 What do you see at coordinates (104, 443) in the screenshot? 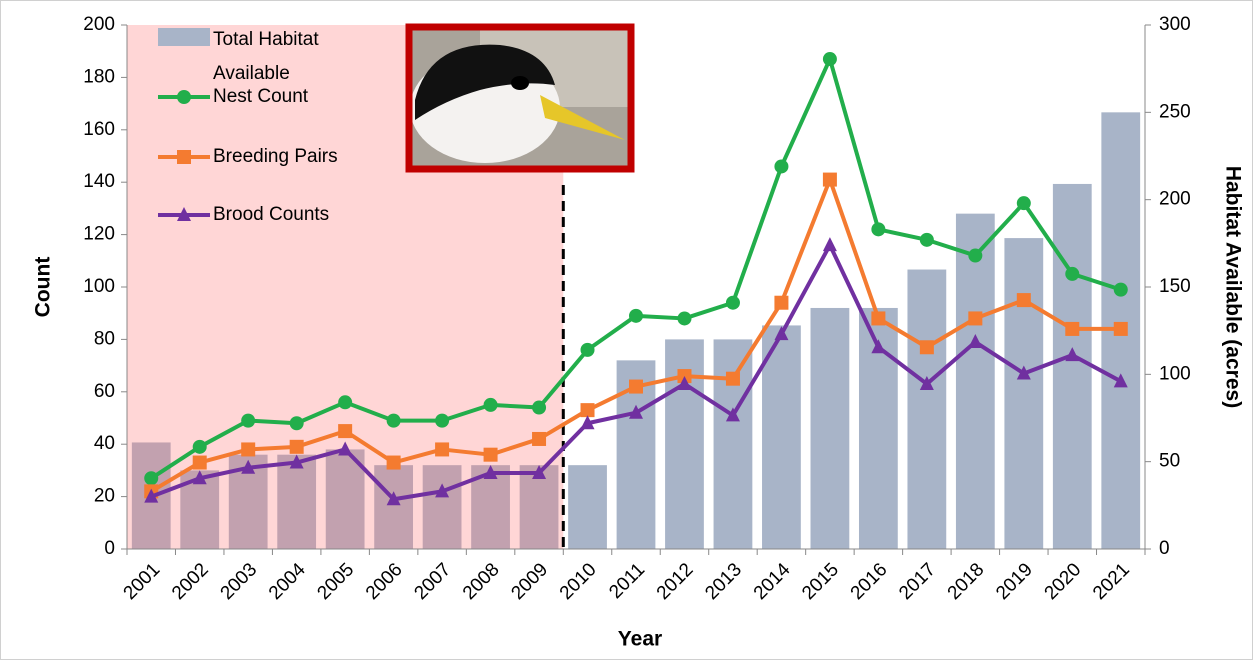
I see `y-tick-label: 40` at bounding box center [104, 443].